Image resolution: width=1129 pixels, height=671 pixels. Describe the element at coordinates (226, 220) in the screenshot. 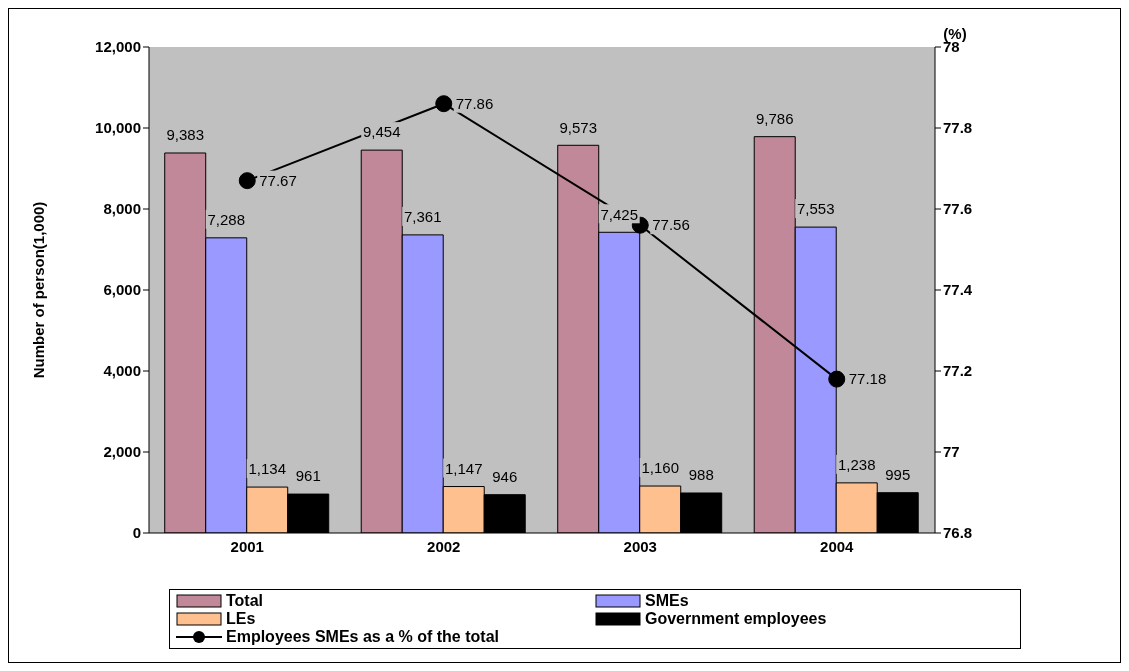

I see `data-label: 7,288` at that location.